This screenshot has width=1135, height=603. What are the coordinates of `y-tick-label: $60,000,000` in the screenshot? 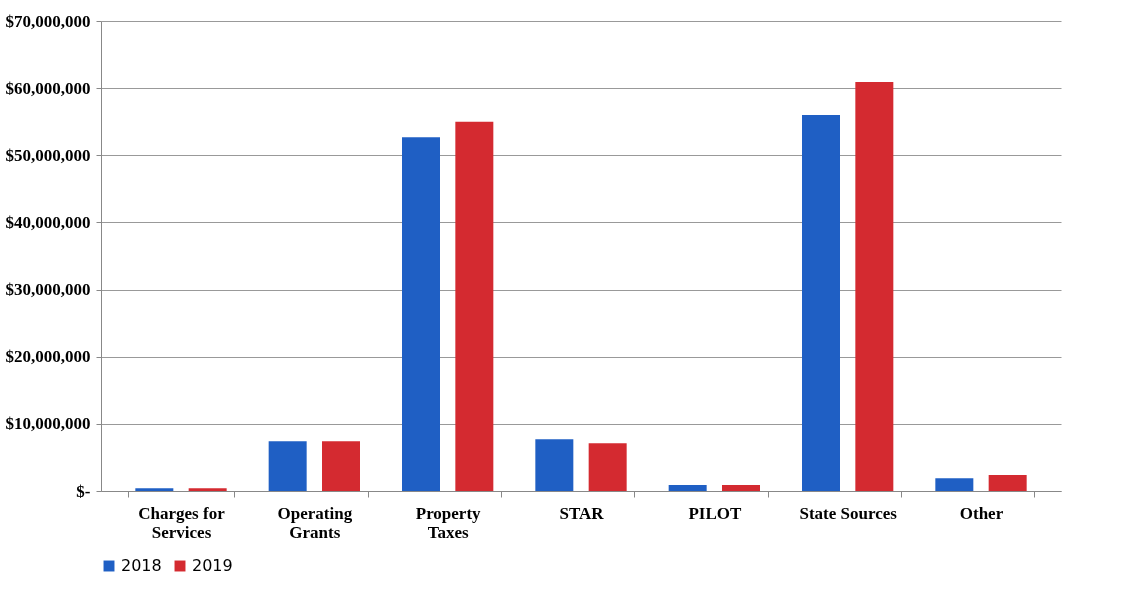 It's located at (48, 88).